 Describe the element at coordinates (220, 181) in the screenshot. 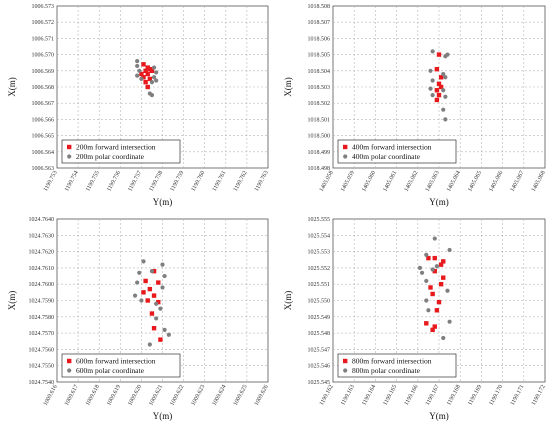

I see `x-tick-label: 1199.761` at that location.